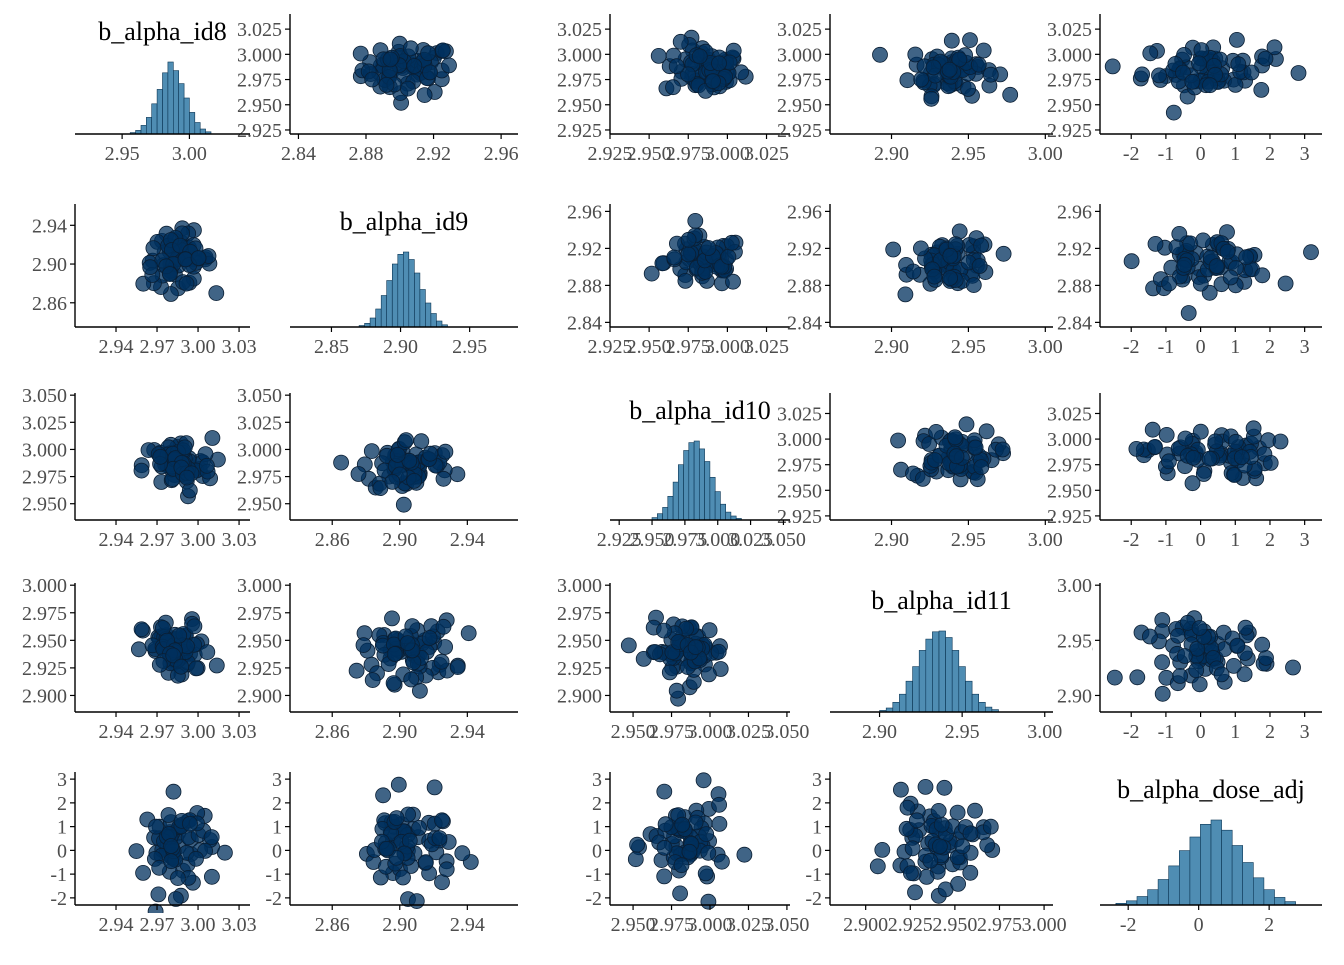 The height and width of the screenshot is (965, 1344). Describe the element at coordinates (331, 347) in the screenshot. I see `x-tick-label: 2.85` at that location.